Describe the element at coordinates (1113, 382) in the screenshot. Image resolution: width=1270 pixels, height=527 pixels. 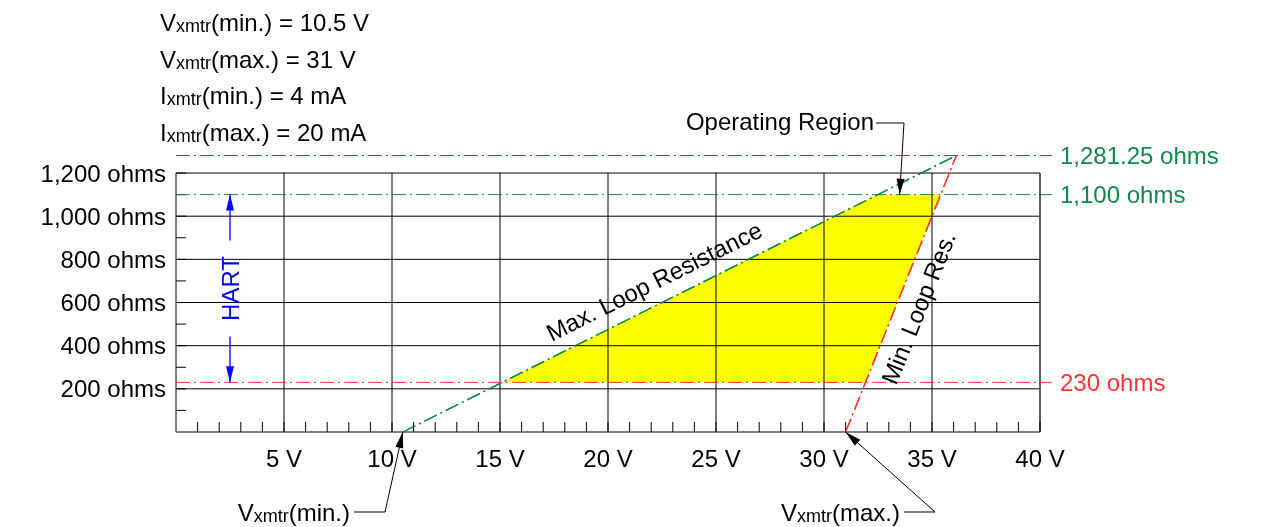
I see `ref-line-label: 230 ohms` at that location.